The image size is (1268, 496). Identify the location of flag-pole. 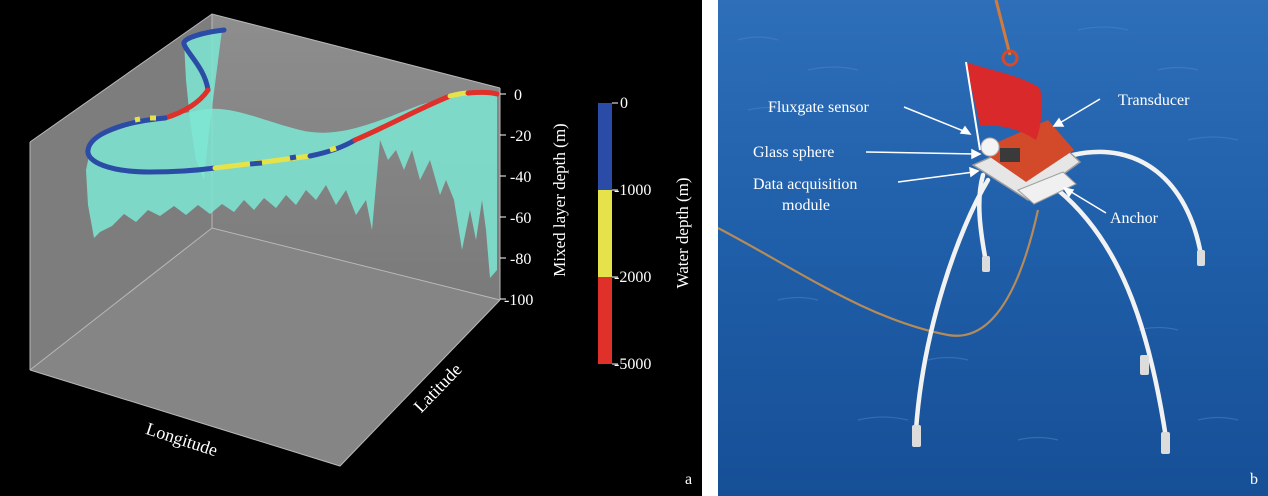
(973, 106).